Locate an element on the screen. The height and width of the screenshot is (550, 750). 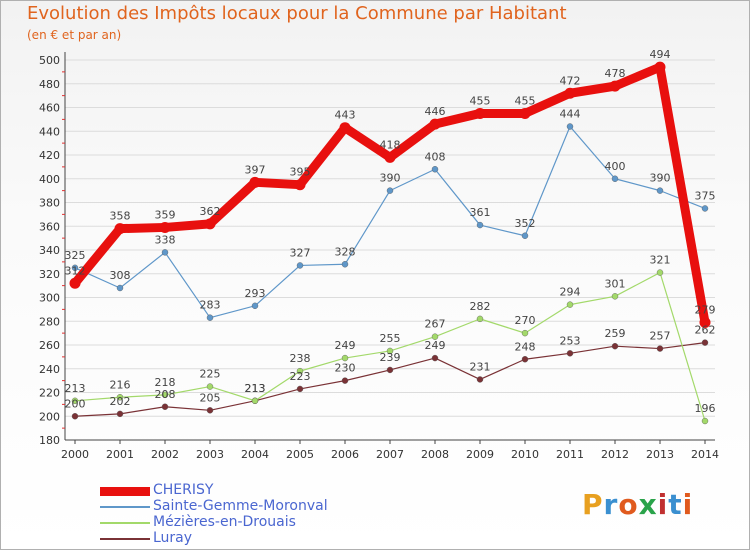
data-label: 267 is located at coordinates (435, 324).